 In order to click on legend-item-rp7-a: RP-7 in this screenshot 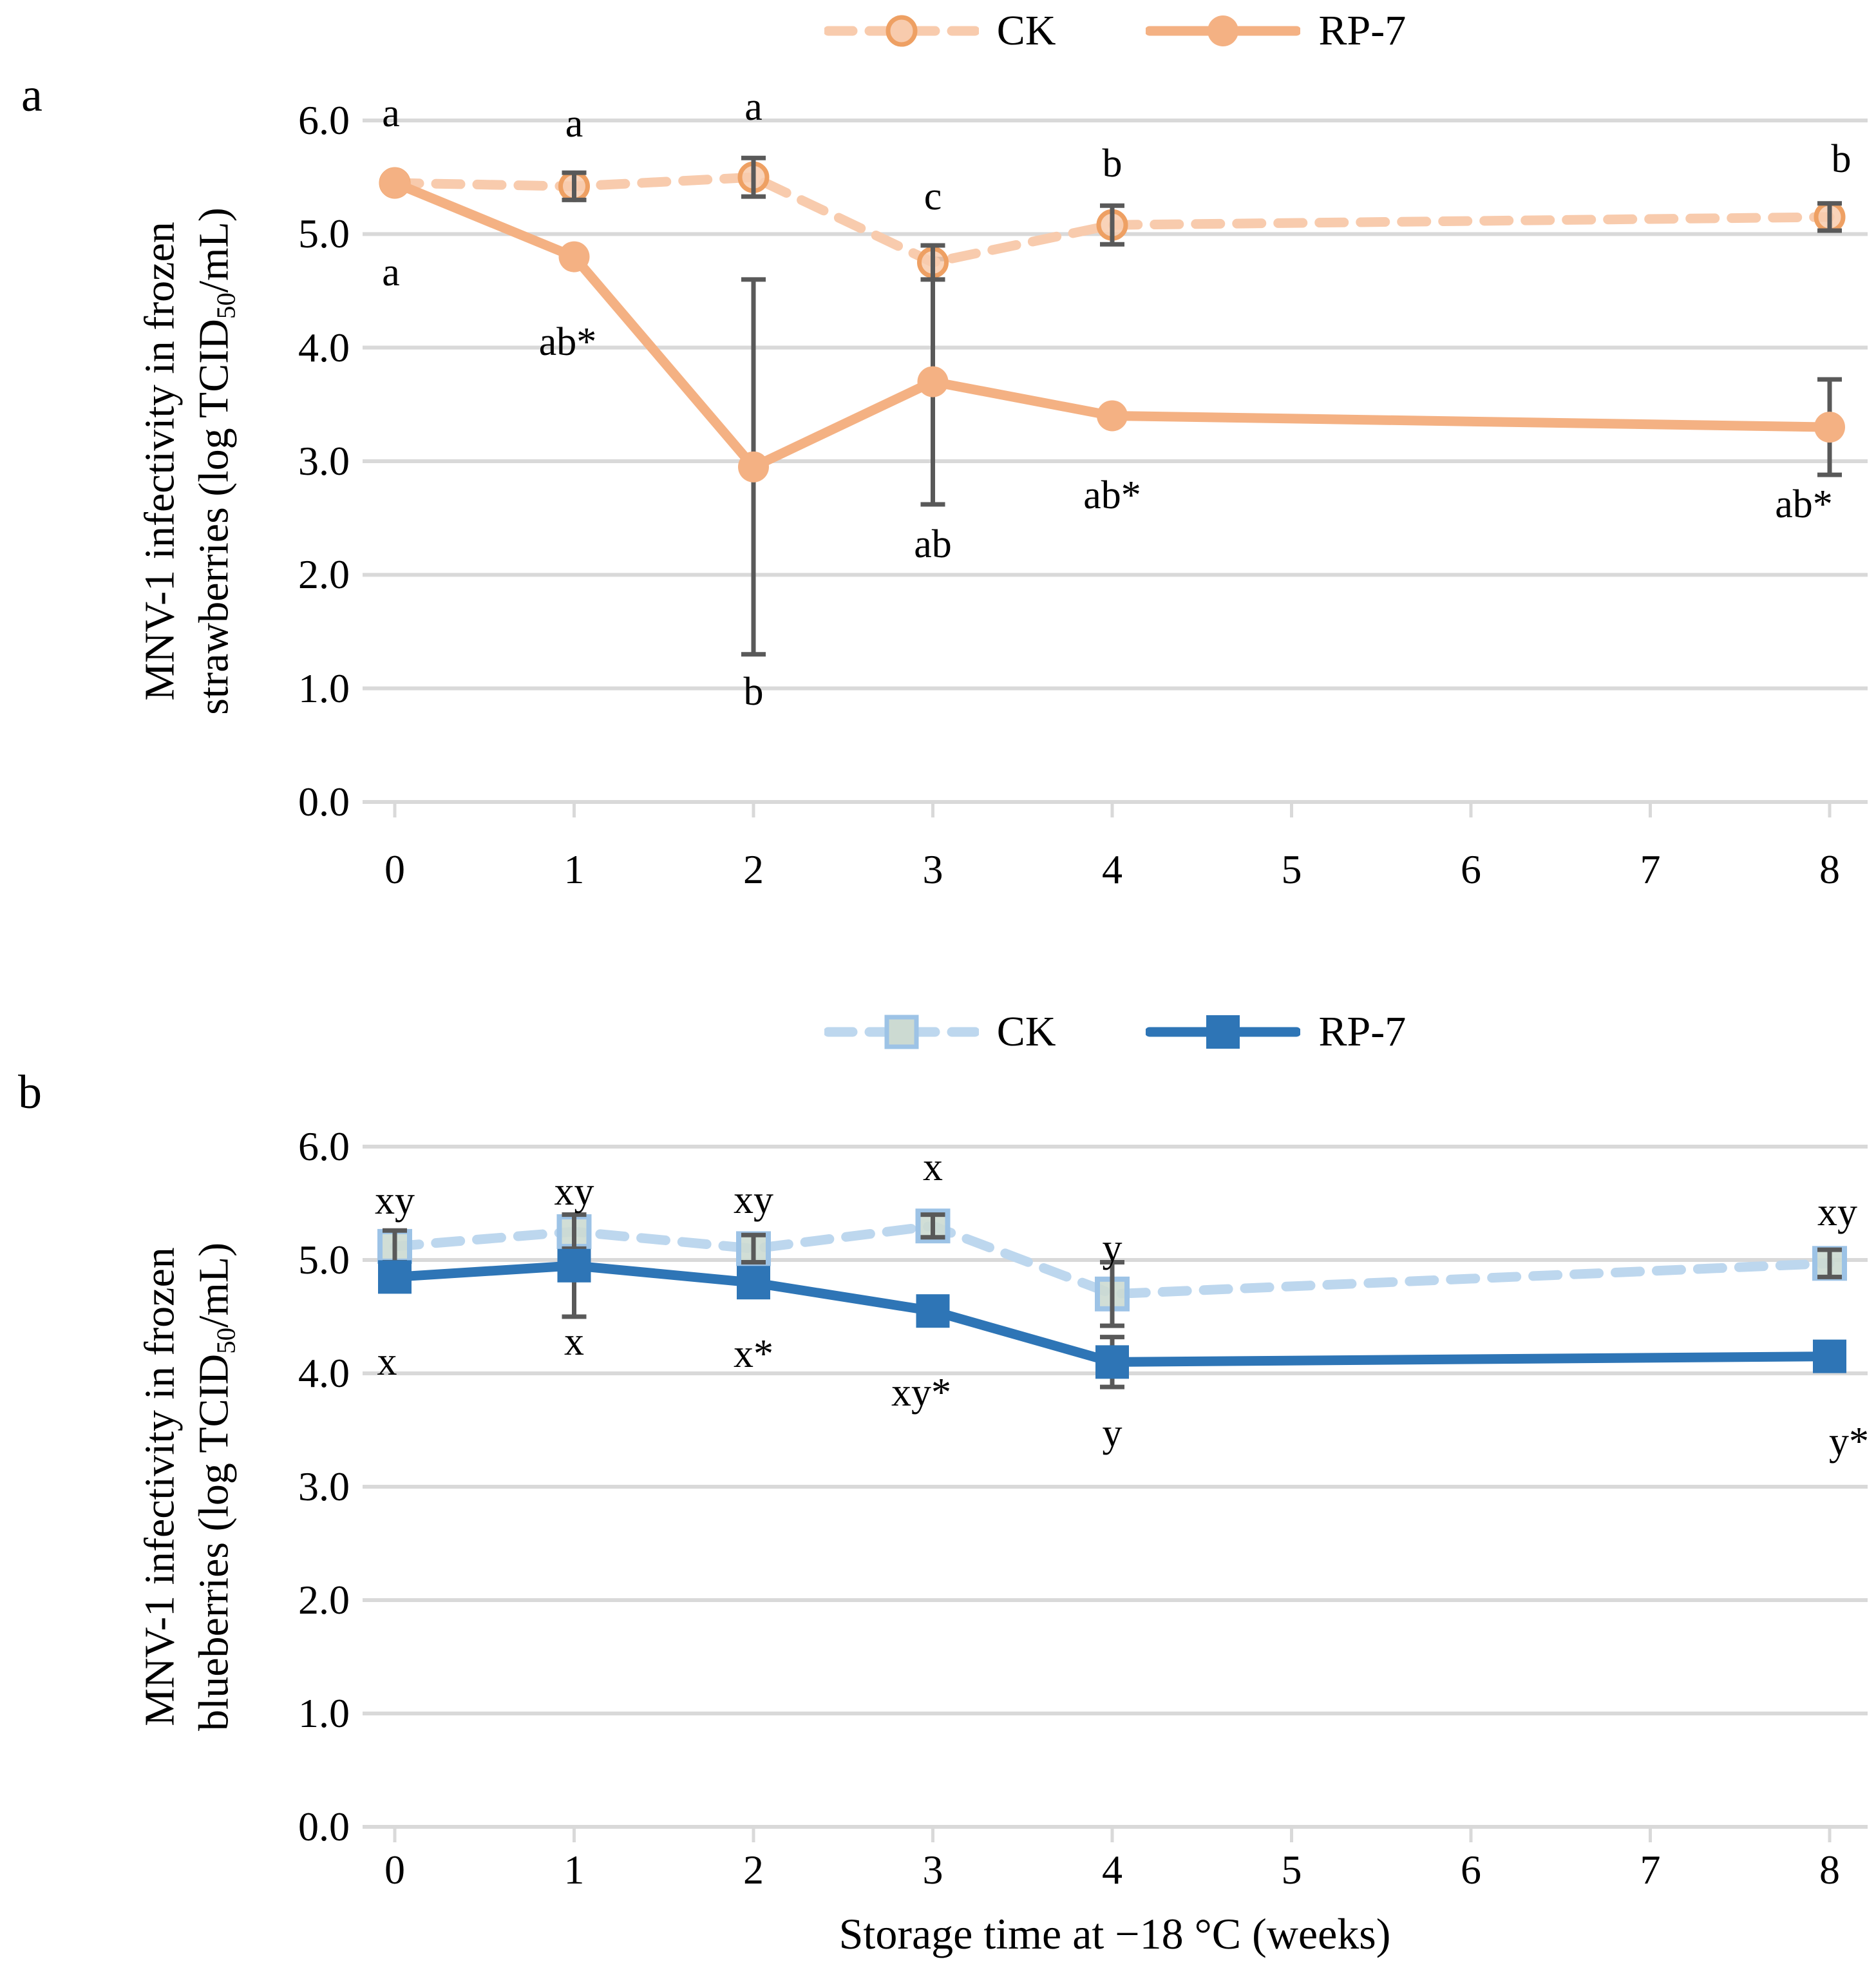, I will do `click(1276, 31)`.